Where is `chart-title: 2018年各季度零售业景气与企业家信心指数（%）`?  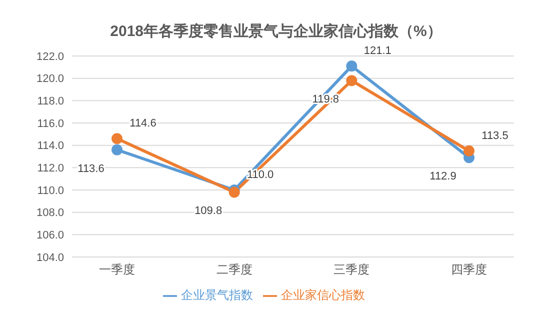 chart-title: 2018年各季度零售业景气与企业家信心指数（%） is located at coordinates (276, 32).